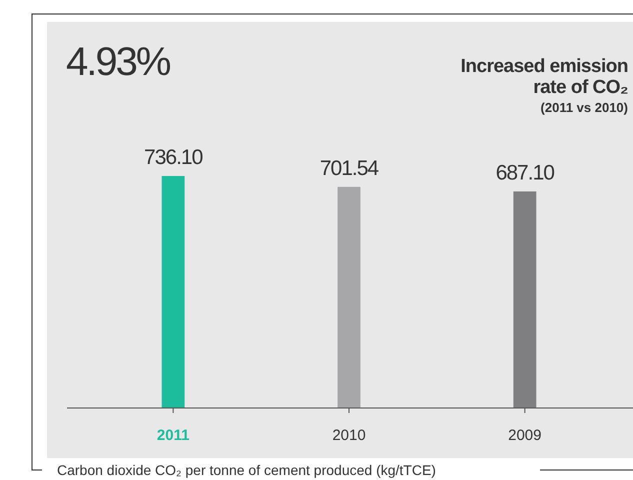  I want to click on chart-subtitle: Increased emission rate of CO₂, so click(544, 77).